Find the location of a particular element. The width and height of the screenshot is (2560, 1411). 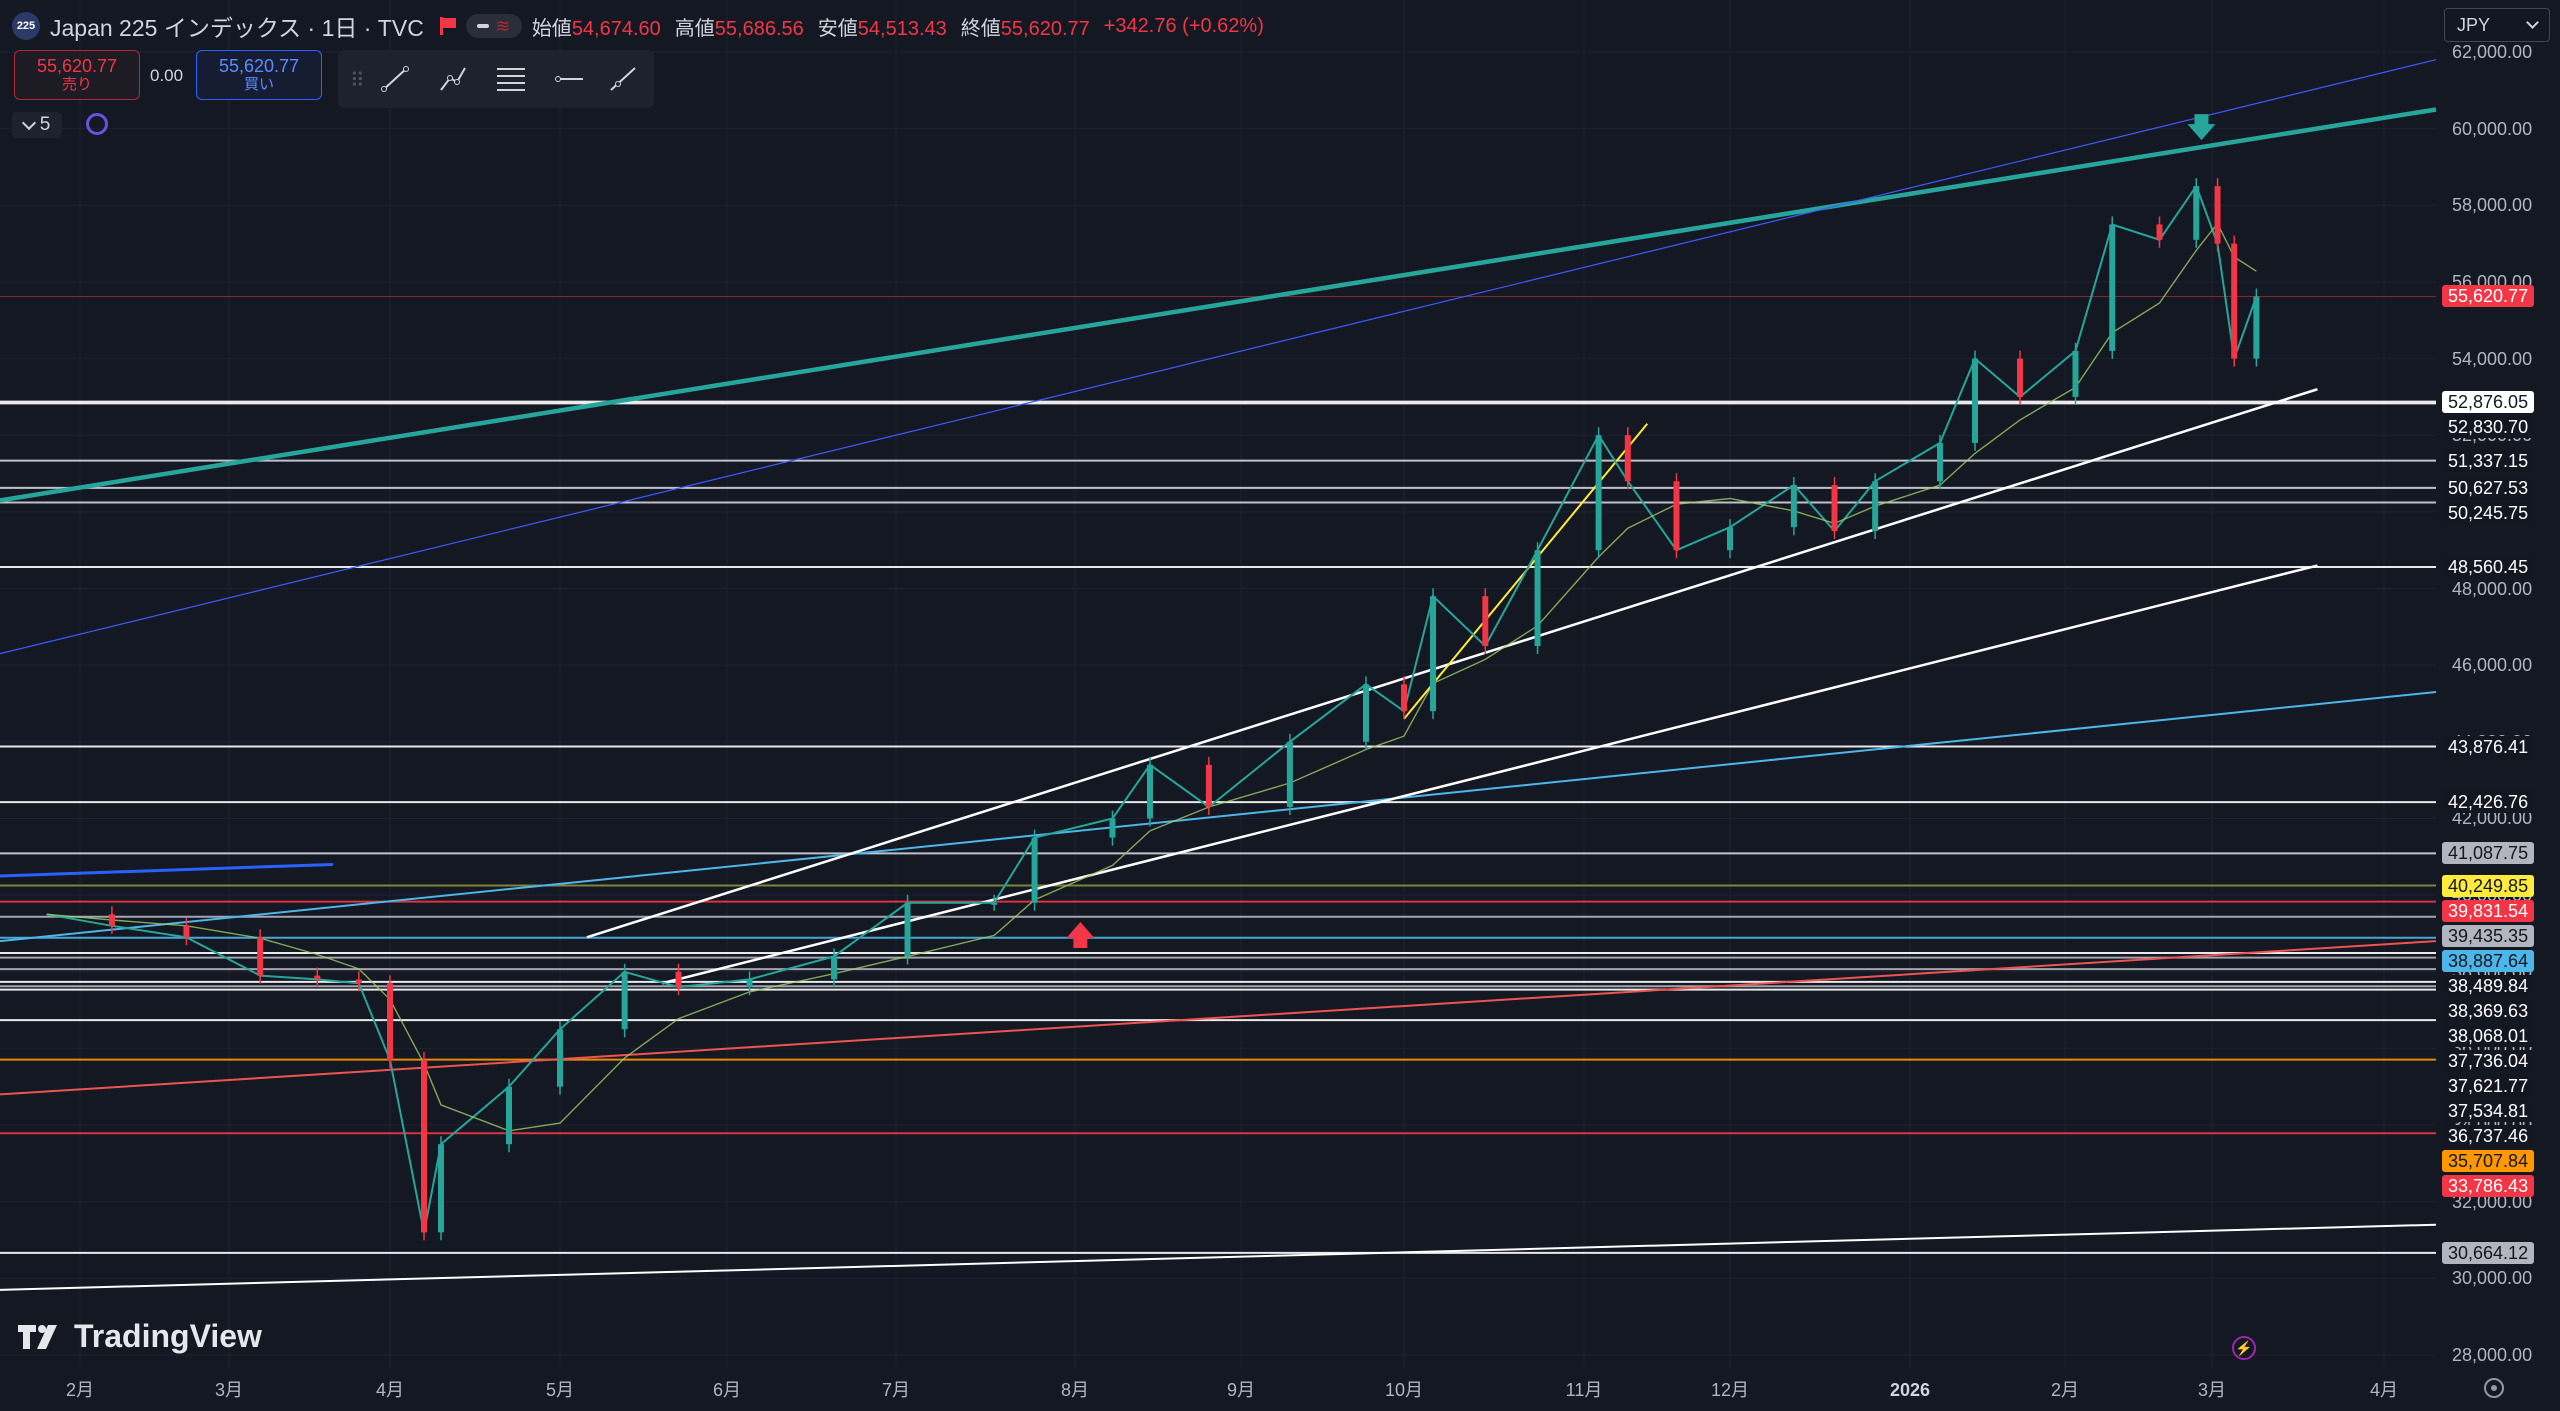

price-level-tag: 40,249.85 is located at coordinates (2488, 885).